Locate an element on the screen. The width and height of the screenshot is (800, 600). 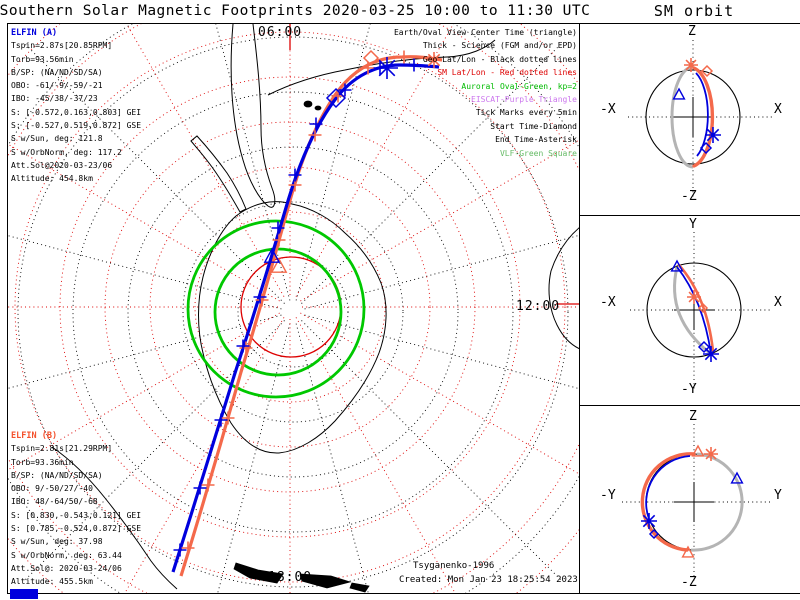
legend-item: Tick Marks every 5min is located at coordinates (526, 113).